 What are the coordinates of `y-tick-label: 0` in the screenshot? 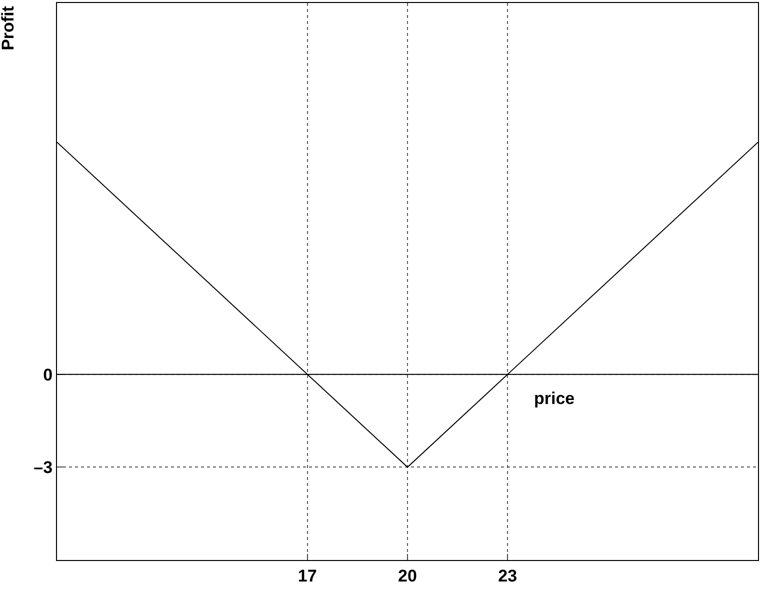 It's located at (48, 374).